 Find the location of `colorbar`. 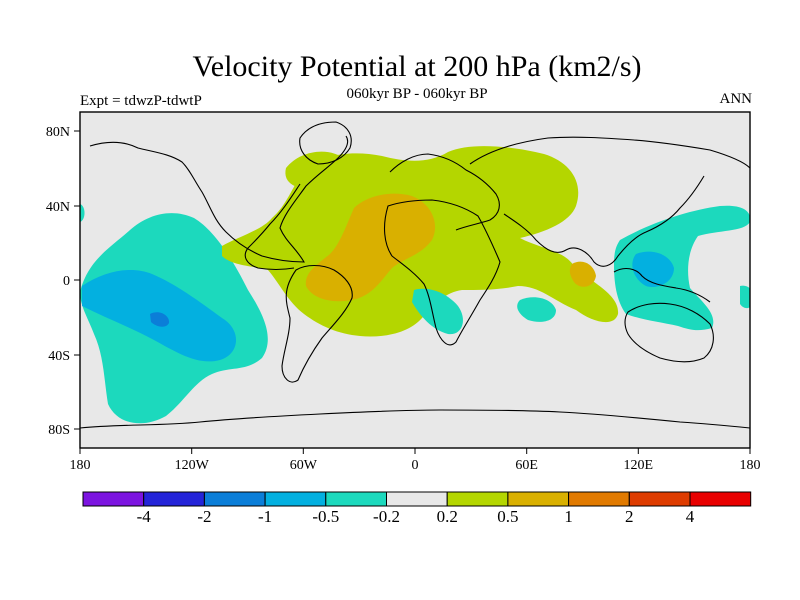

colorbar is located at coordinates (417, 499).